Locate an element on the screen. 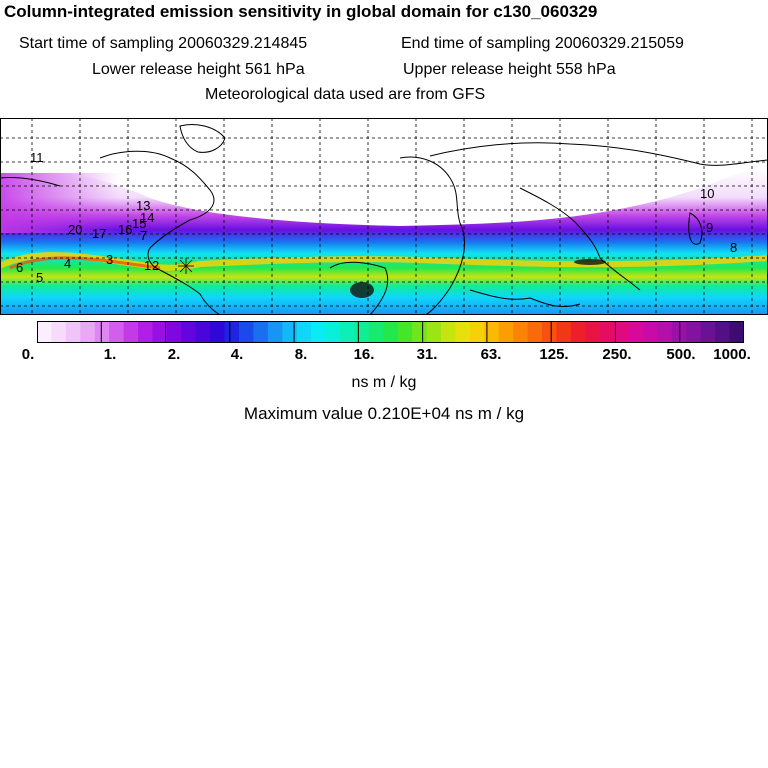  trajectory-label: 4 is located at coordinates (67, 263).